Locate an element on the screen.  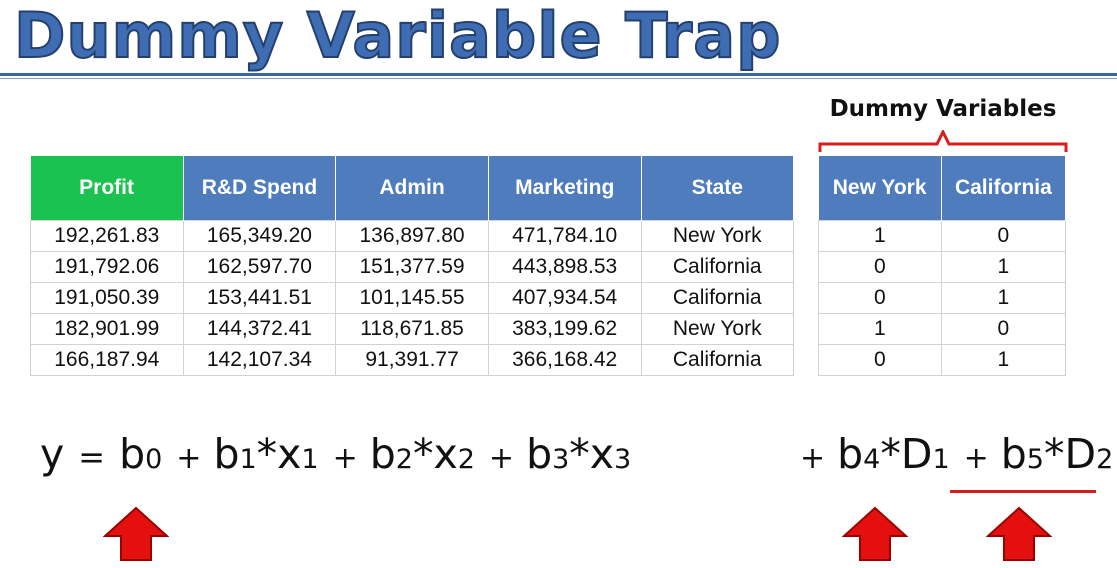
cell: 101,145.55 is located at coordinates (412, 298).